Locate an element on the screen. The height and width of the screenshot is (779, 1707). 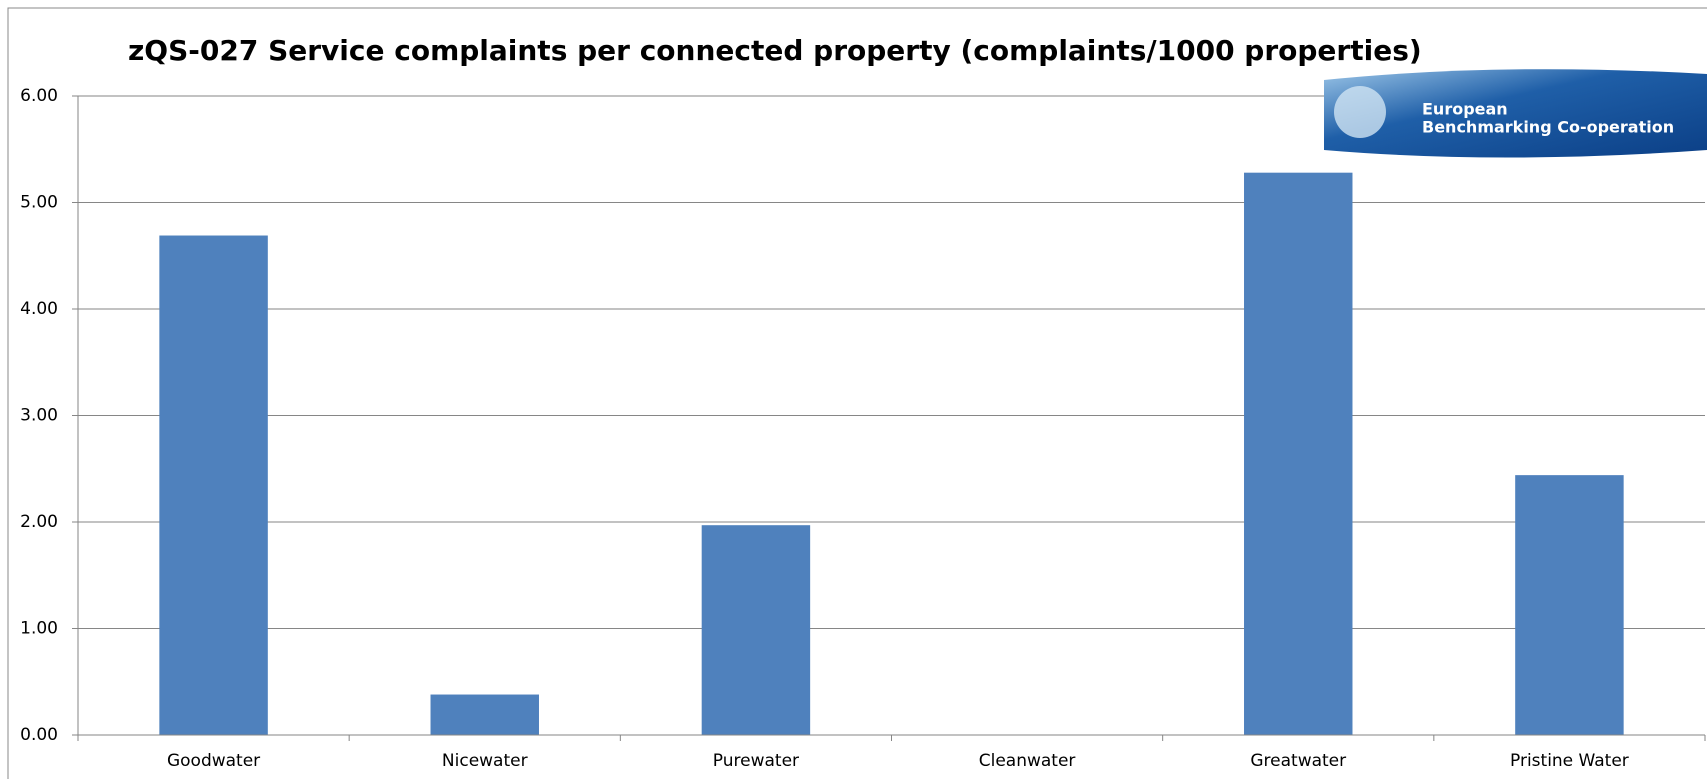
x-tick-label: Purewater is located at coordinates (756, 761).